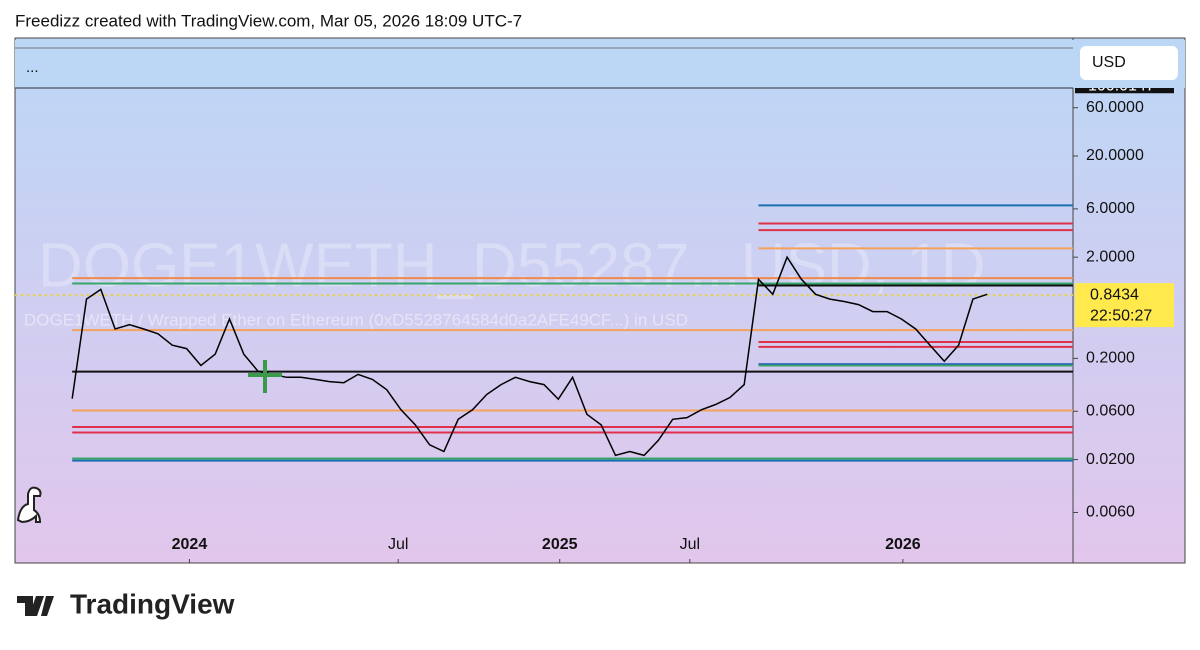 This screenshot has width=1200, height=650. I want to click on y-tick-label: 2.0000, so click(1110, 256).